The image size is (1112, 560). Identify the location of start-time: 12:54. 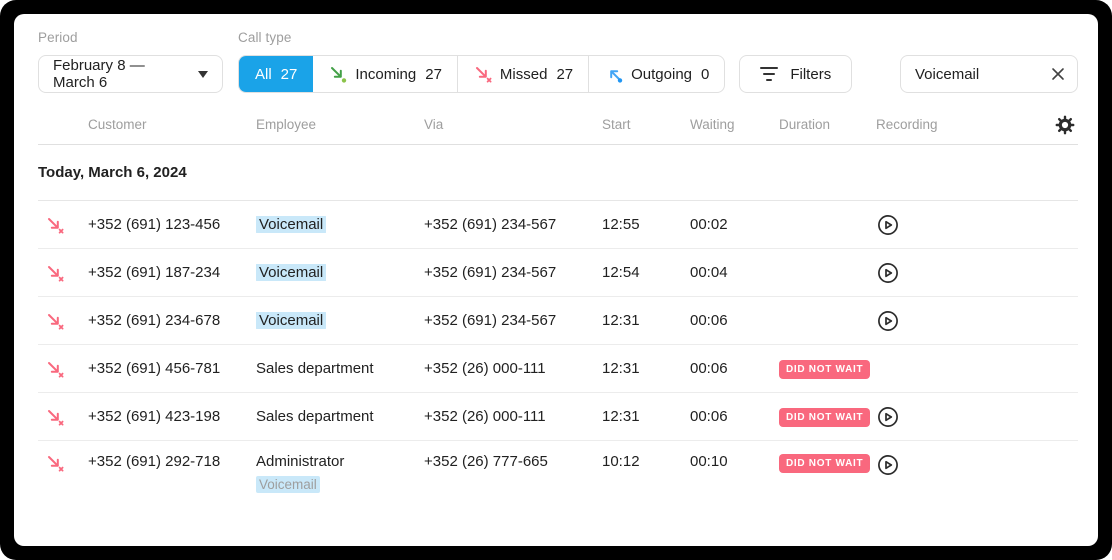
(621, 272).